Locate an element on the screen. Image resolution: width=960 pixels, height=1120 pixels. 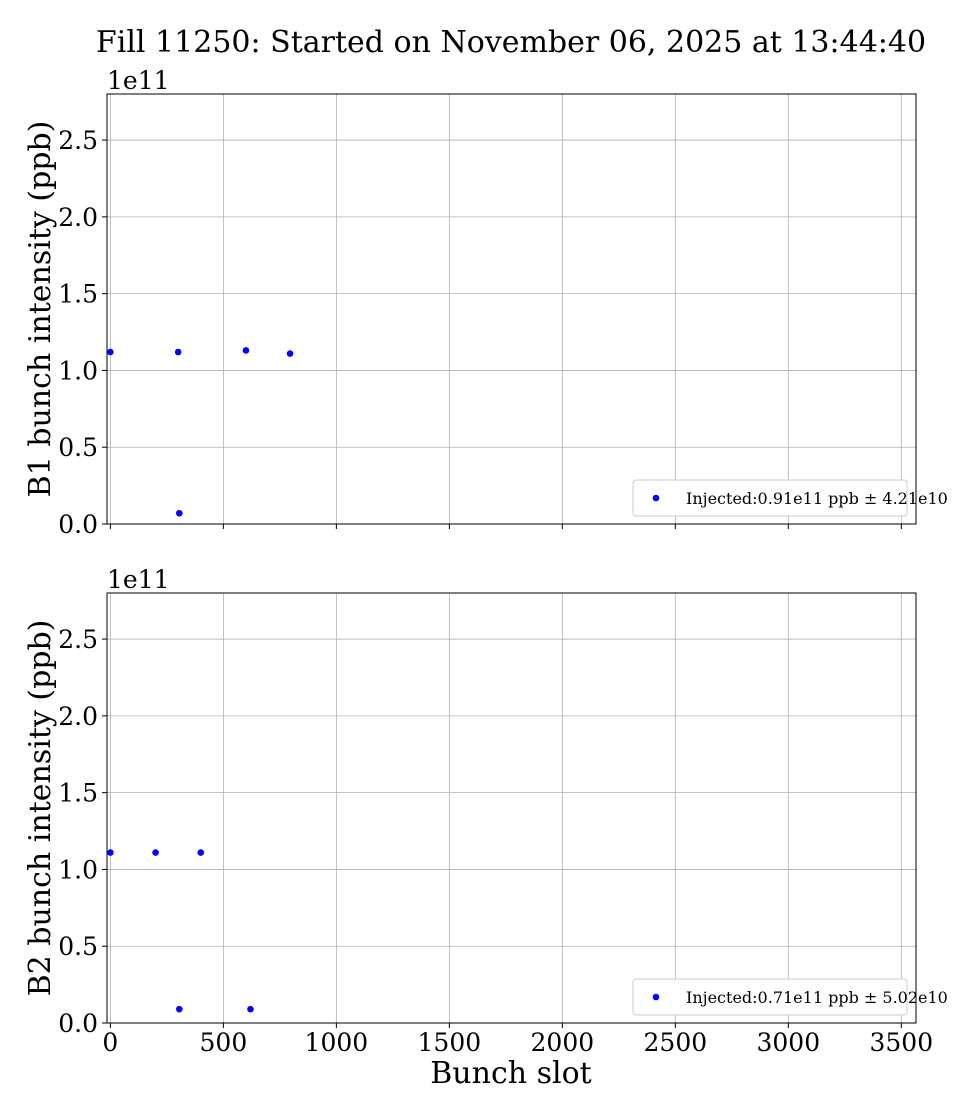
x-tick-label: 500 is located at coordinates (224, 1042).